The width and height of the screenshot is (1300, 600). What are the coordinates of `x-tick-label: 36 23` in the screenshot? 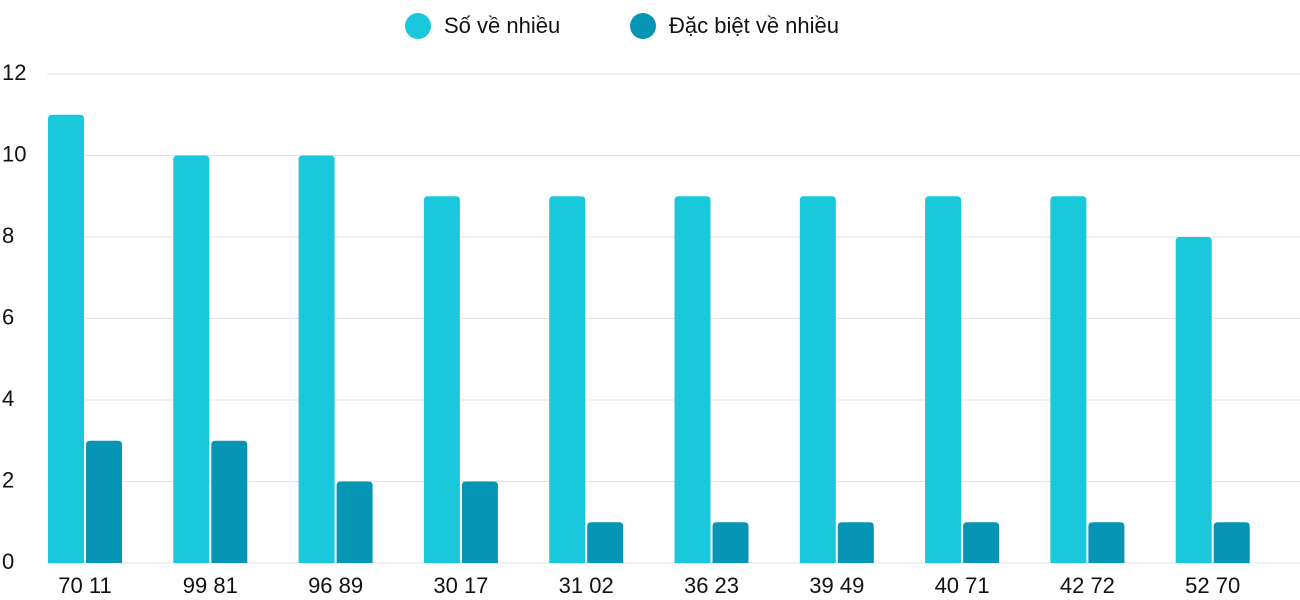 It's located at (711, 585).